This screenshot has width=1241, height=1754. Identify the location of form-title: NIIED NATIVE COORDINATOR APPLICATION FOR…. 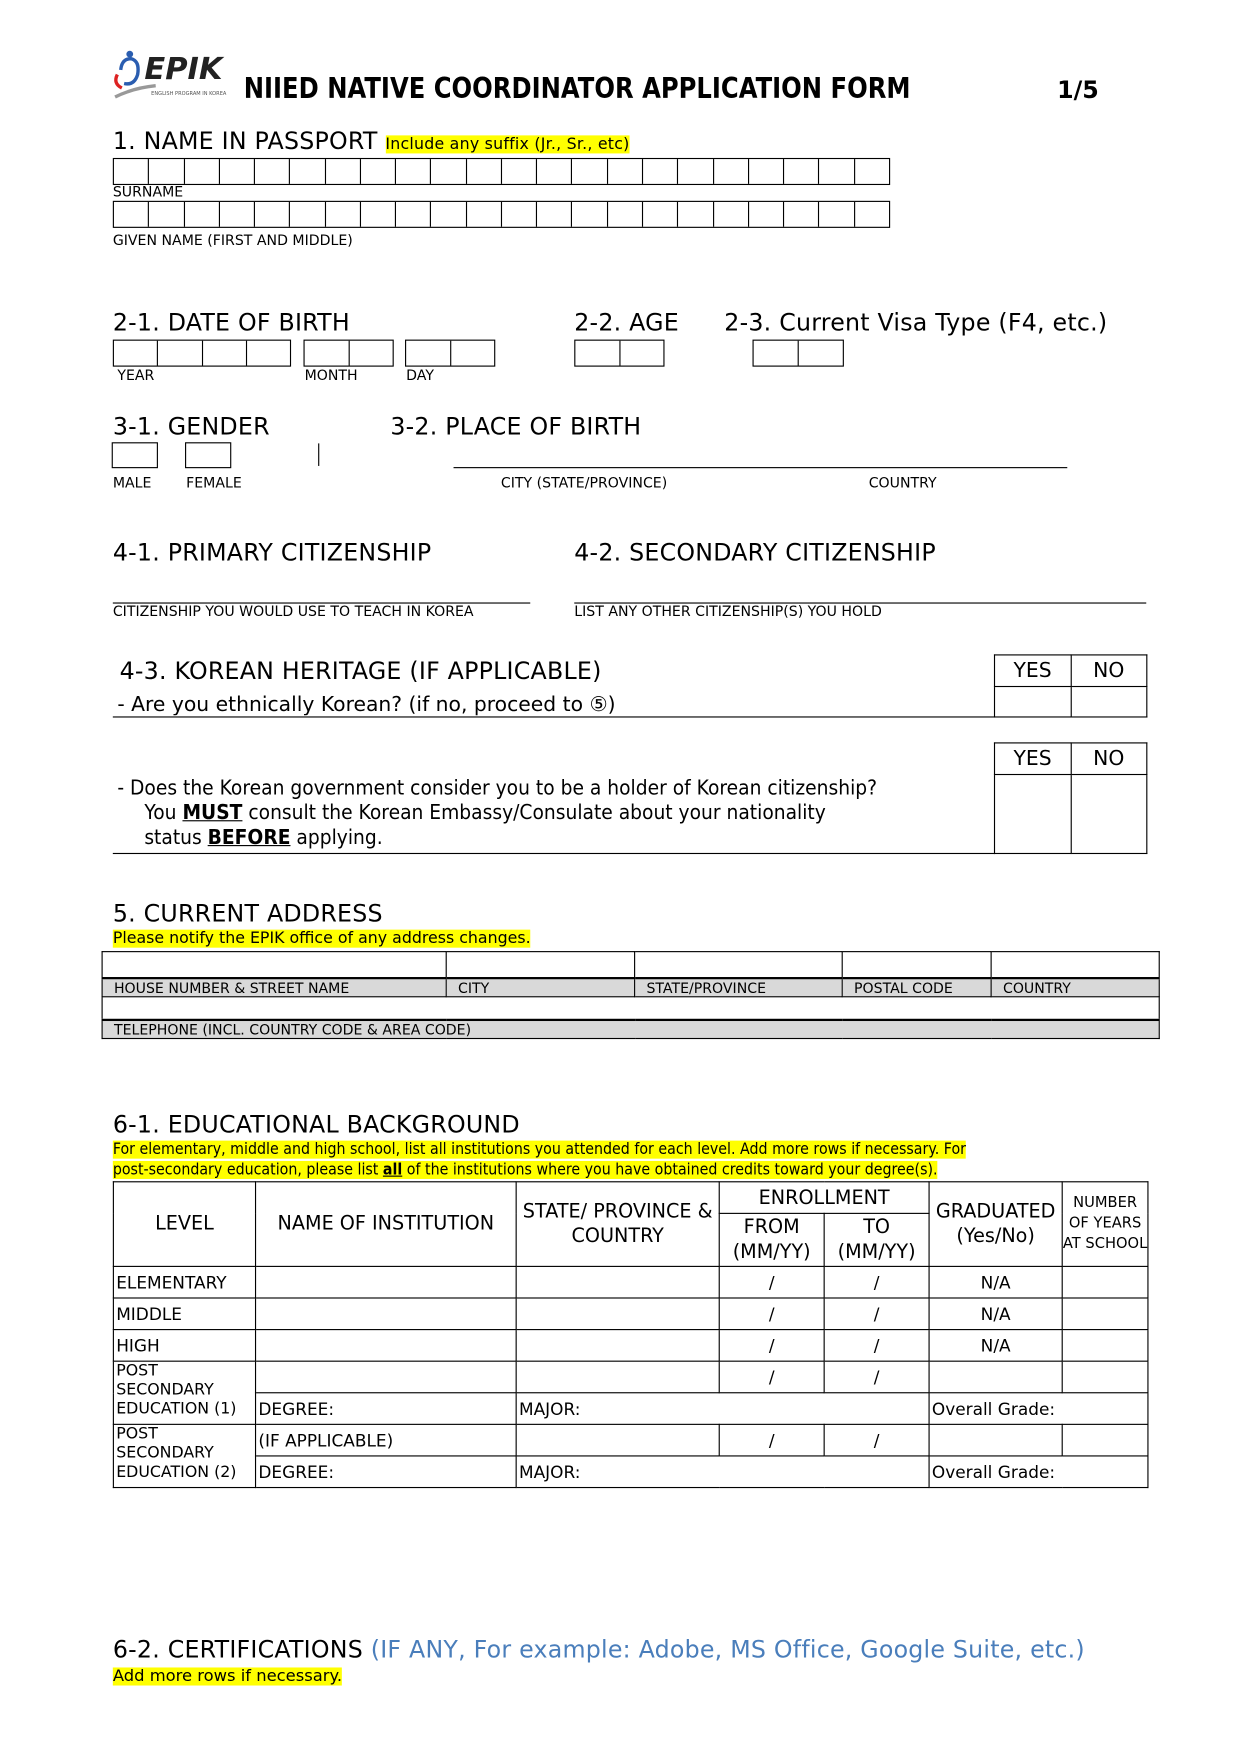
(577, 88).